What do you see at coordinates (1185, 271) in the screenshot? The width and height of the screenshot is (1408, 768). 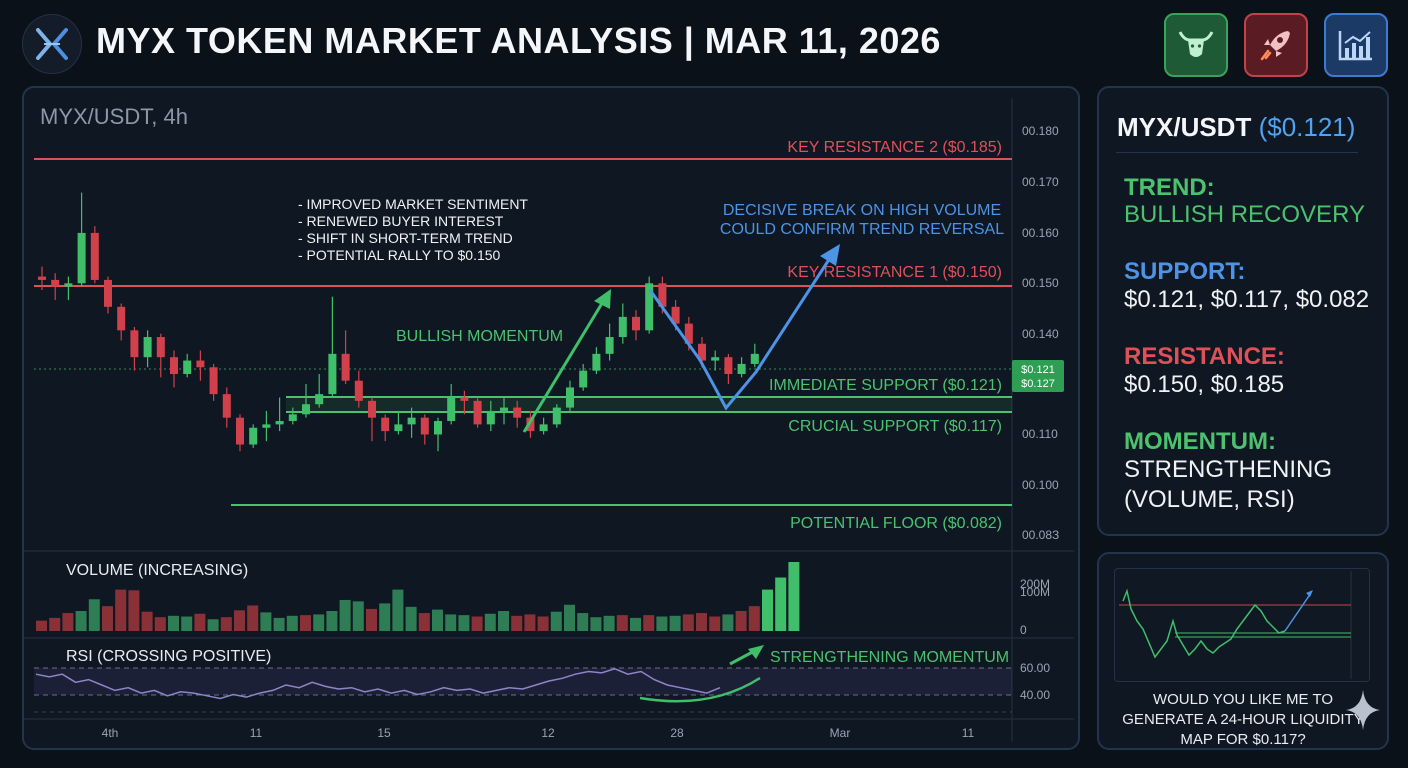 I see `support-label: SUPPORT:` at bounding box center [1185, 271].